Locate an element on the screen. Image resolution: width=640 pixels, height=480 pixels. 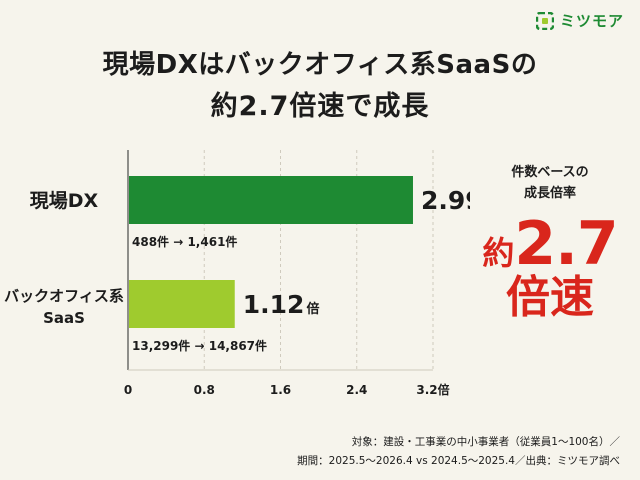
x-tick-label: 1.6 is located at coordinates (280, 390).